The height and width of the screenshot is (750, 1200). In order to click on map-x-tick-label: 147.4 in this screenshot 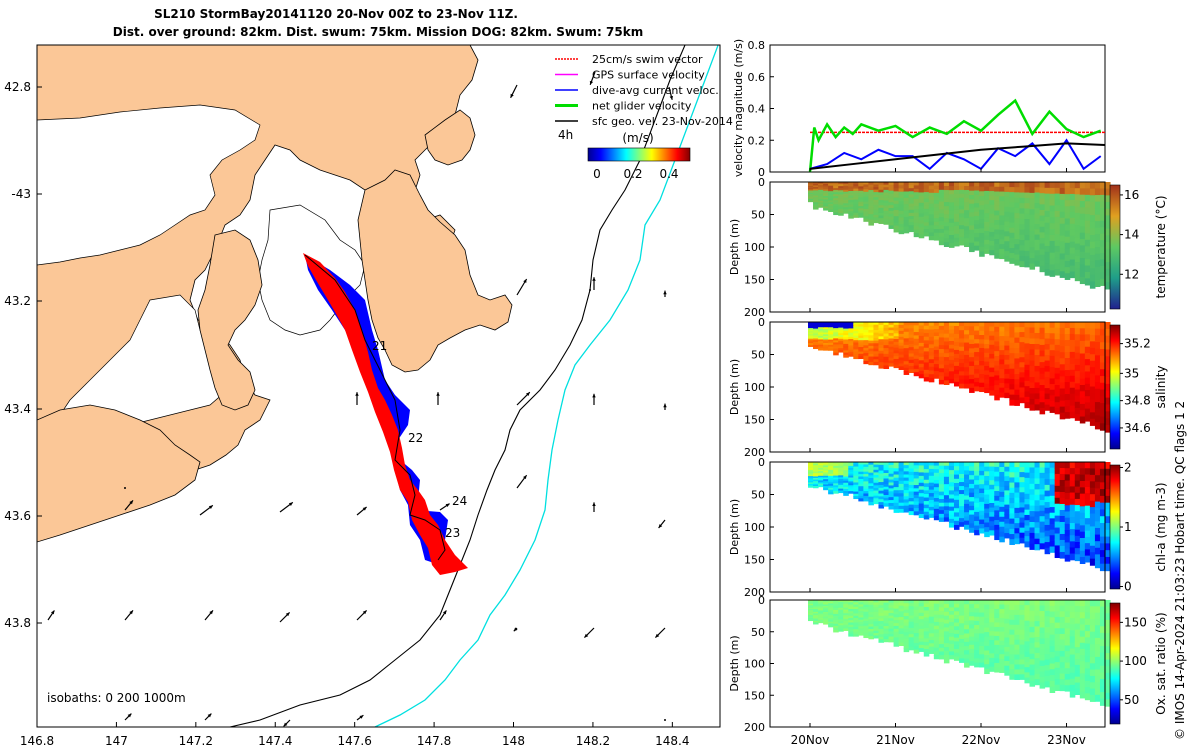, I will do `click(275, 741)`.